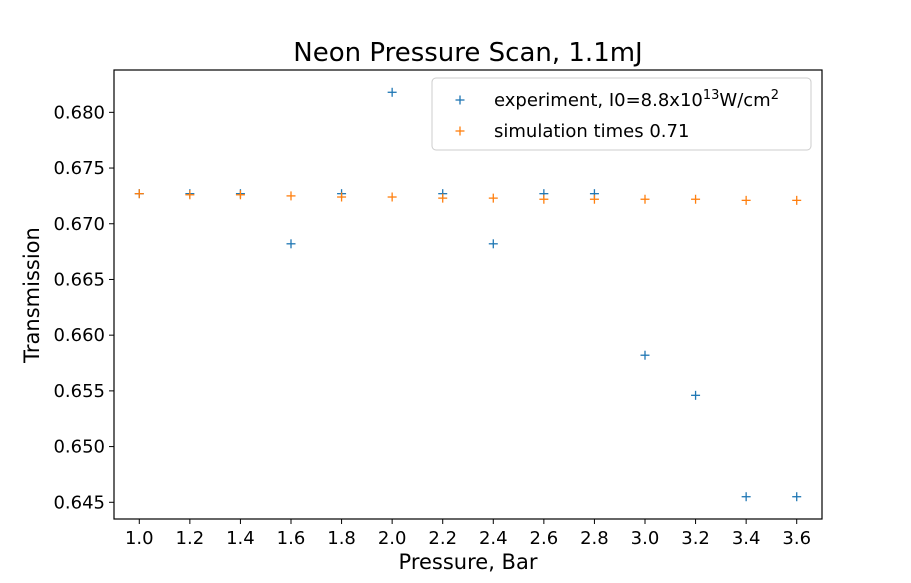  Describe the element at coordinates (544, 538) in the screenshot. I see `x-tick-label: 2.6` at that location.